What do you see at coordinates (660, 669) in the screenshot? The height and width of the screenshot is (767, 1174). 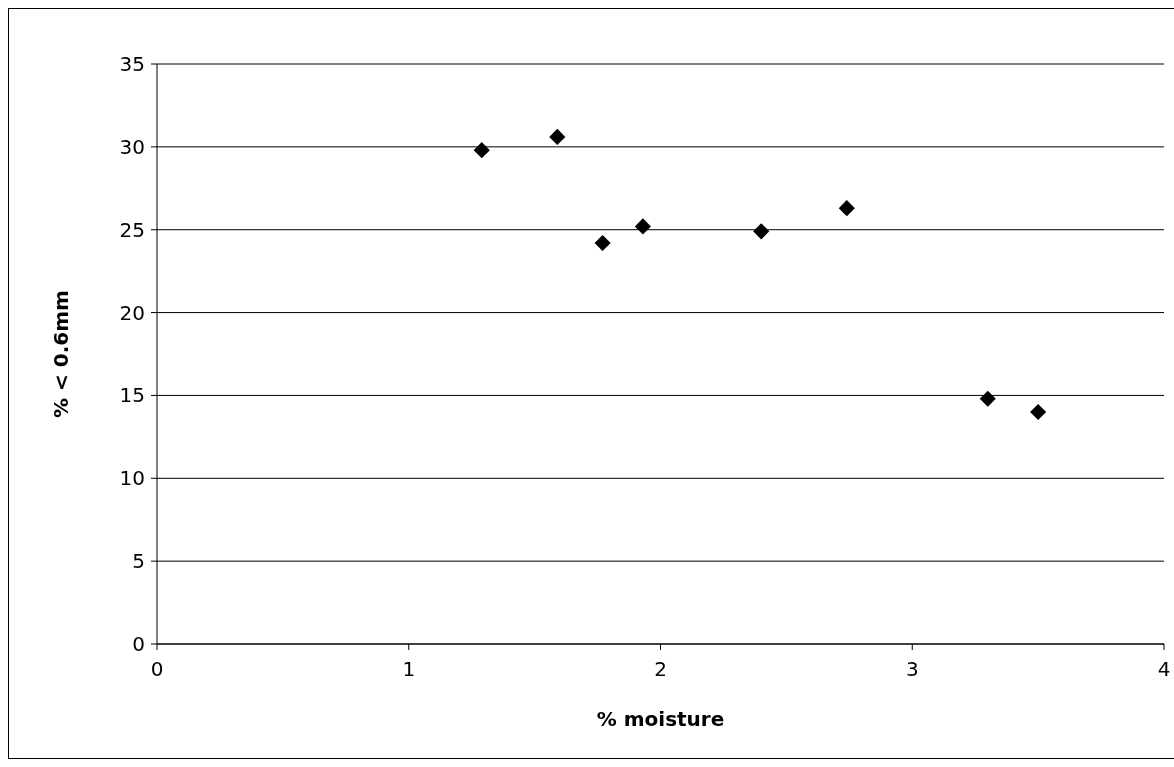 I see `x-tick-label: 2` at bounding box center [660, 669].